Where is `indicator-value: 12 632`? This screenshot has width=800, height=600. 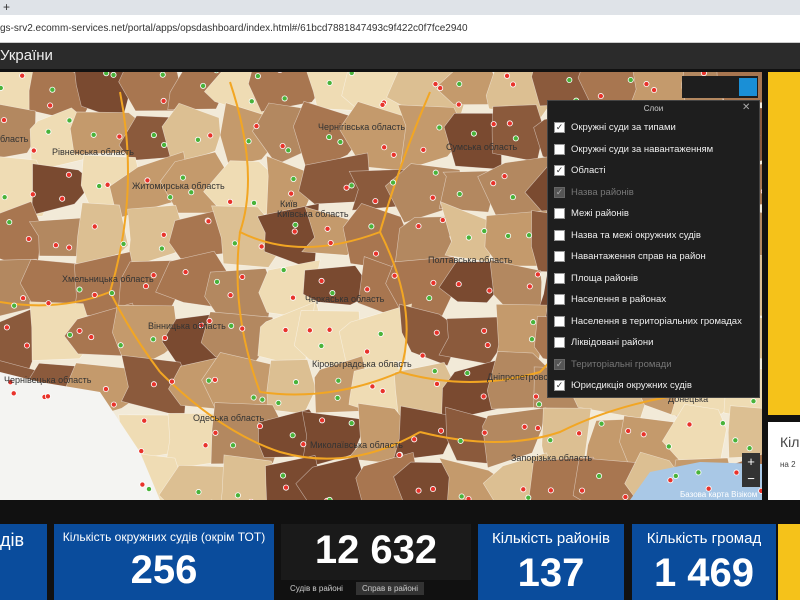
indicator-value: 12 632 is located at coordinates (376, 550).